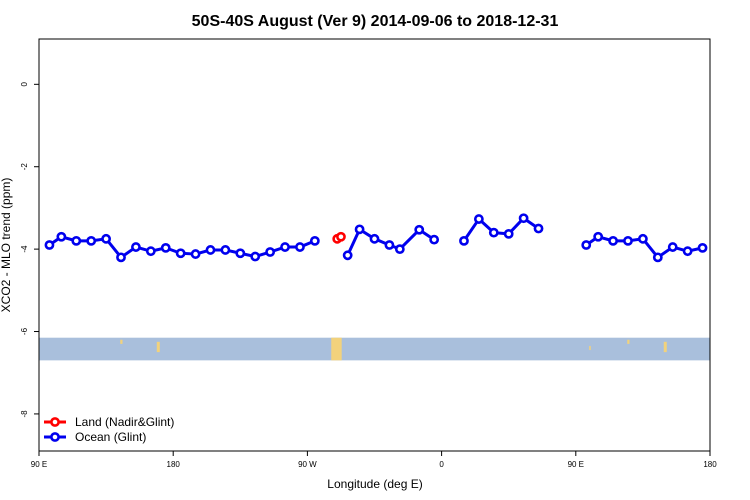  Describe the element at coordinates (374, 460) in the screenshot. I see `x-axis: 90 E 180 90 W 0 90 E 180` at that location.